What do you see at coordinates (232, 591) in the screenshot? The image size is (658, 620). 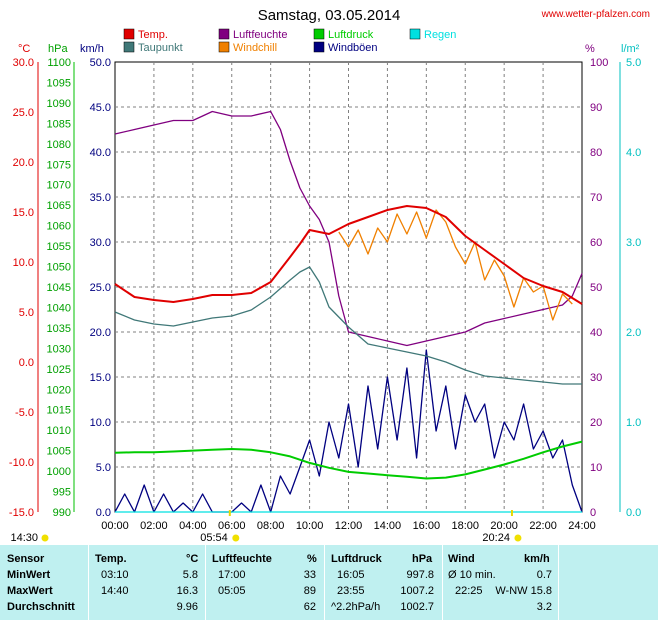 I see `cell-hum-time: 05:05` at bounding box center [232, 591].